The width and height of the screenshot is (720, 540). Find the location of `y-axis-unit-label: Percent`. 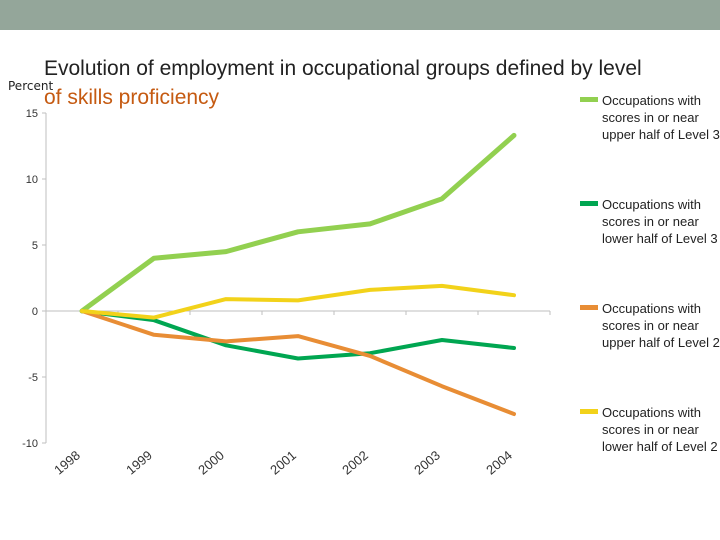

y-axis-unit-label: Percent is located at coordinates (31, 86).